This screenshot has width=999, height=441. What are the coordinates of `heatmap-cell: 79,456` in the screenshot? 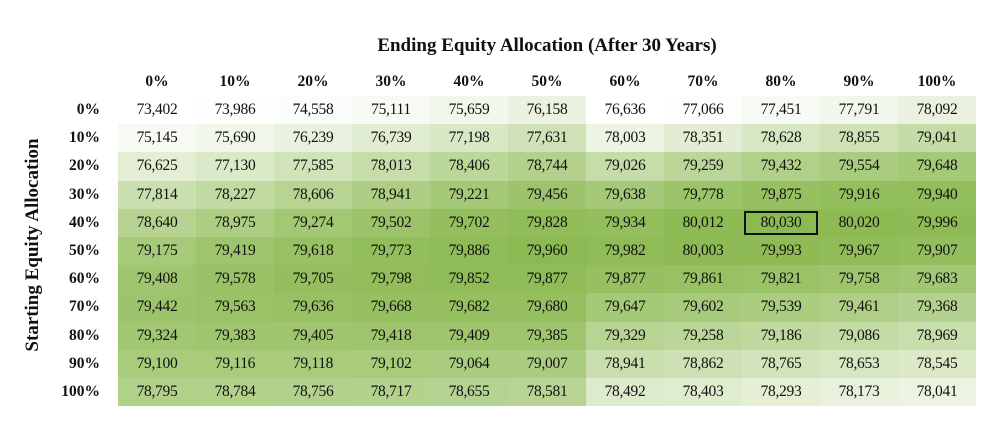 It's located at (547, 194).